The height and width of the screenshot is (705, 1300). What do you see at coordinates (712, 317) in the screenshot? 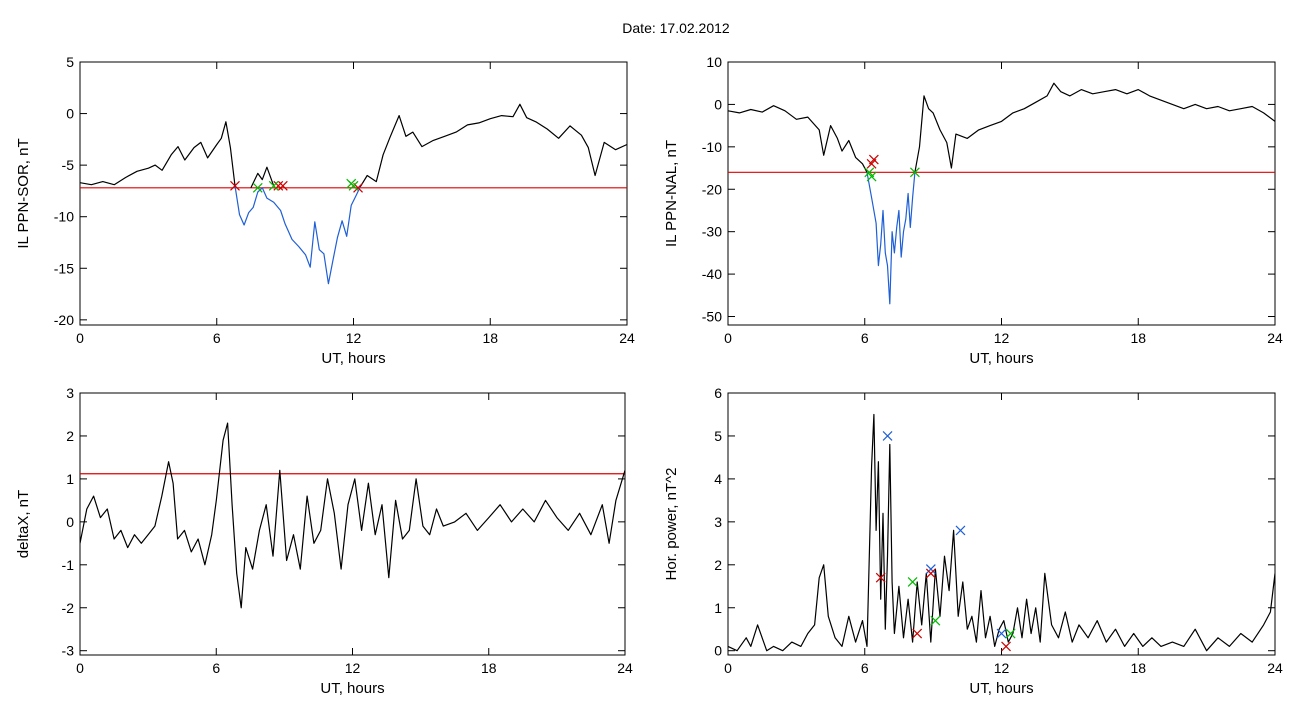
I see `y-tick-label: -50` at bounding box center [712, 317].